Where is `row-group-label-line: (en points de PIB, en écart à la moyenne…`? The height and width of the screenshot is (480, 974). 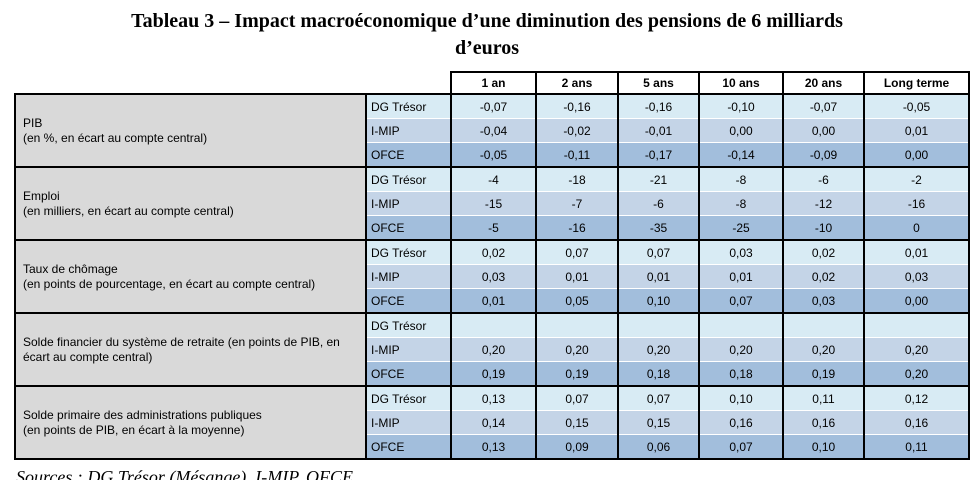 row-group-label-line: (en points de PIB, en écart à la moyenne… is located at coordinates (134, 429).